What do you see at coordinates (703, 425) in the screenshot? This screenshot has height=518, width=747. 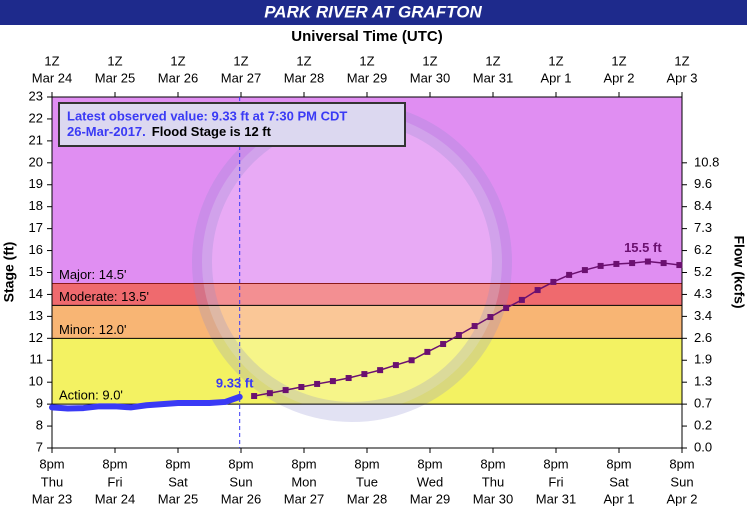 I see `y2-tick-label: 0.2` at bounding box center [703, 425].